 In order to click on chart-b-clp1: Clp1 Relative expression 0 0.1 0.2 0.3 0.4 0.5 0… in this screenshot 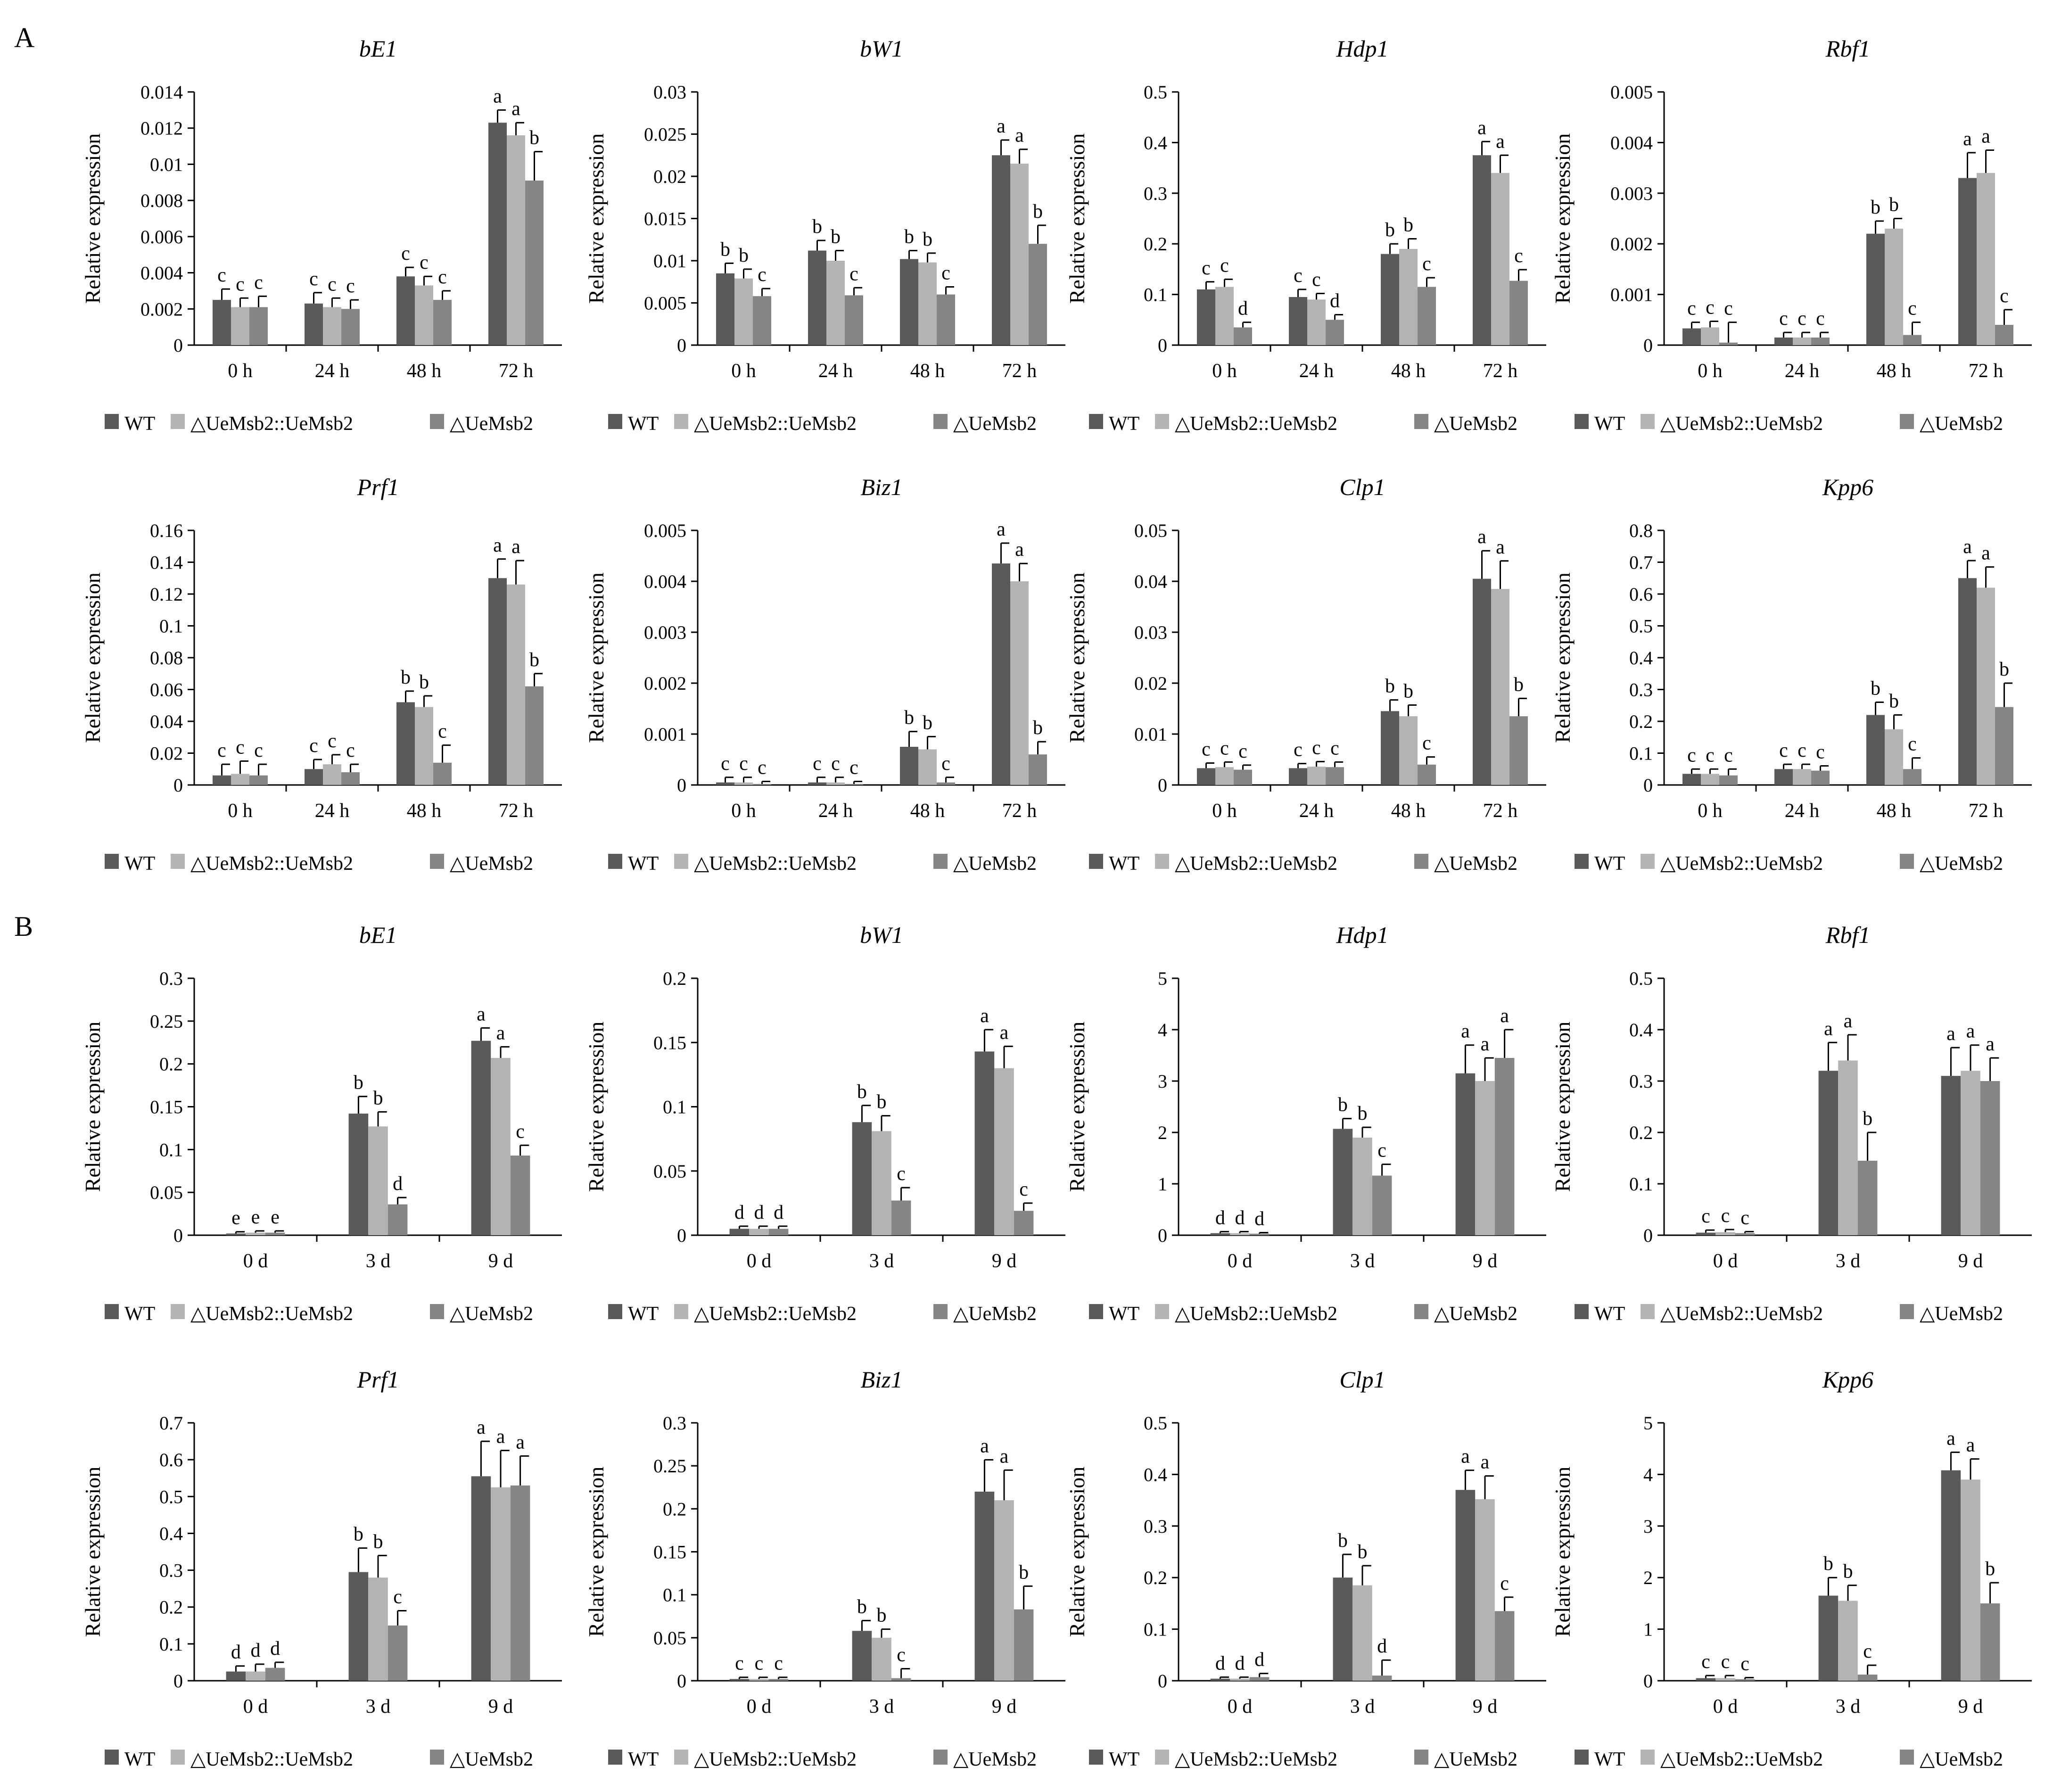, I will do `click(1305, 1568)`.